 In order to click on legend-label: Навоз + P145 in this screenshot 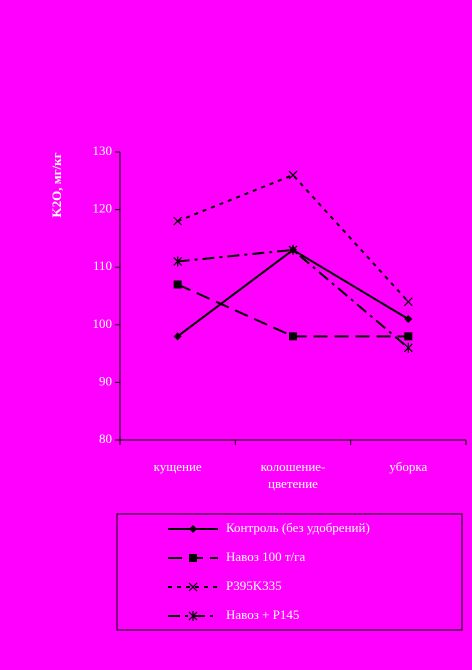, I will do `click(262, 614)`.